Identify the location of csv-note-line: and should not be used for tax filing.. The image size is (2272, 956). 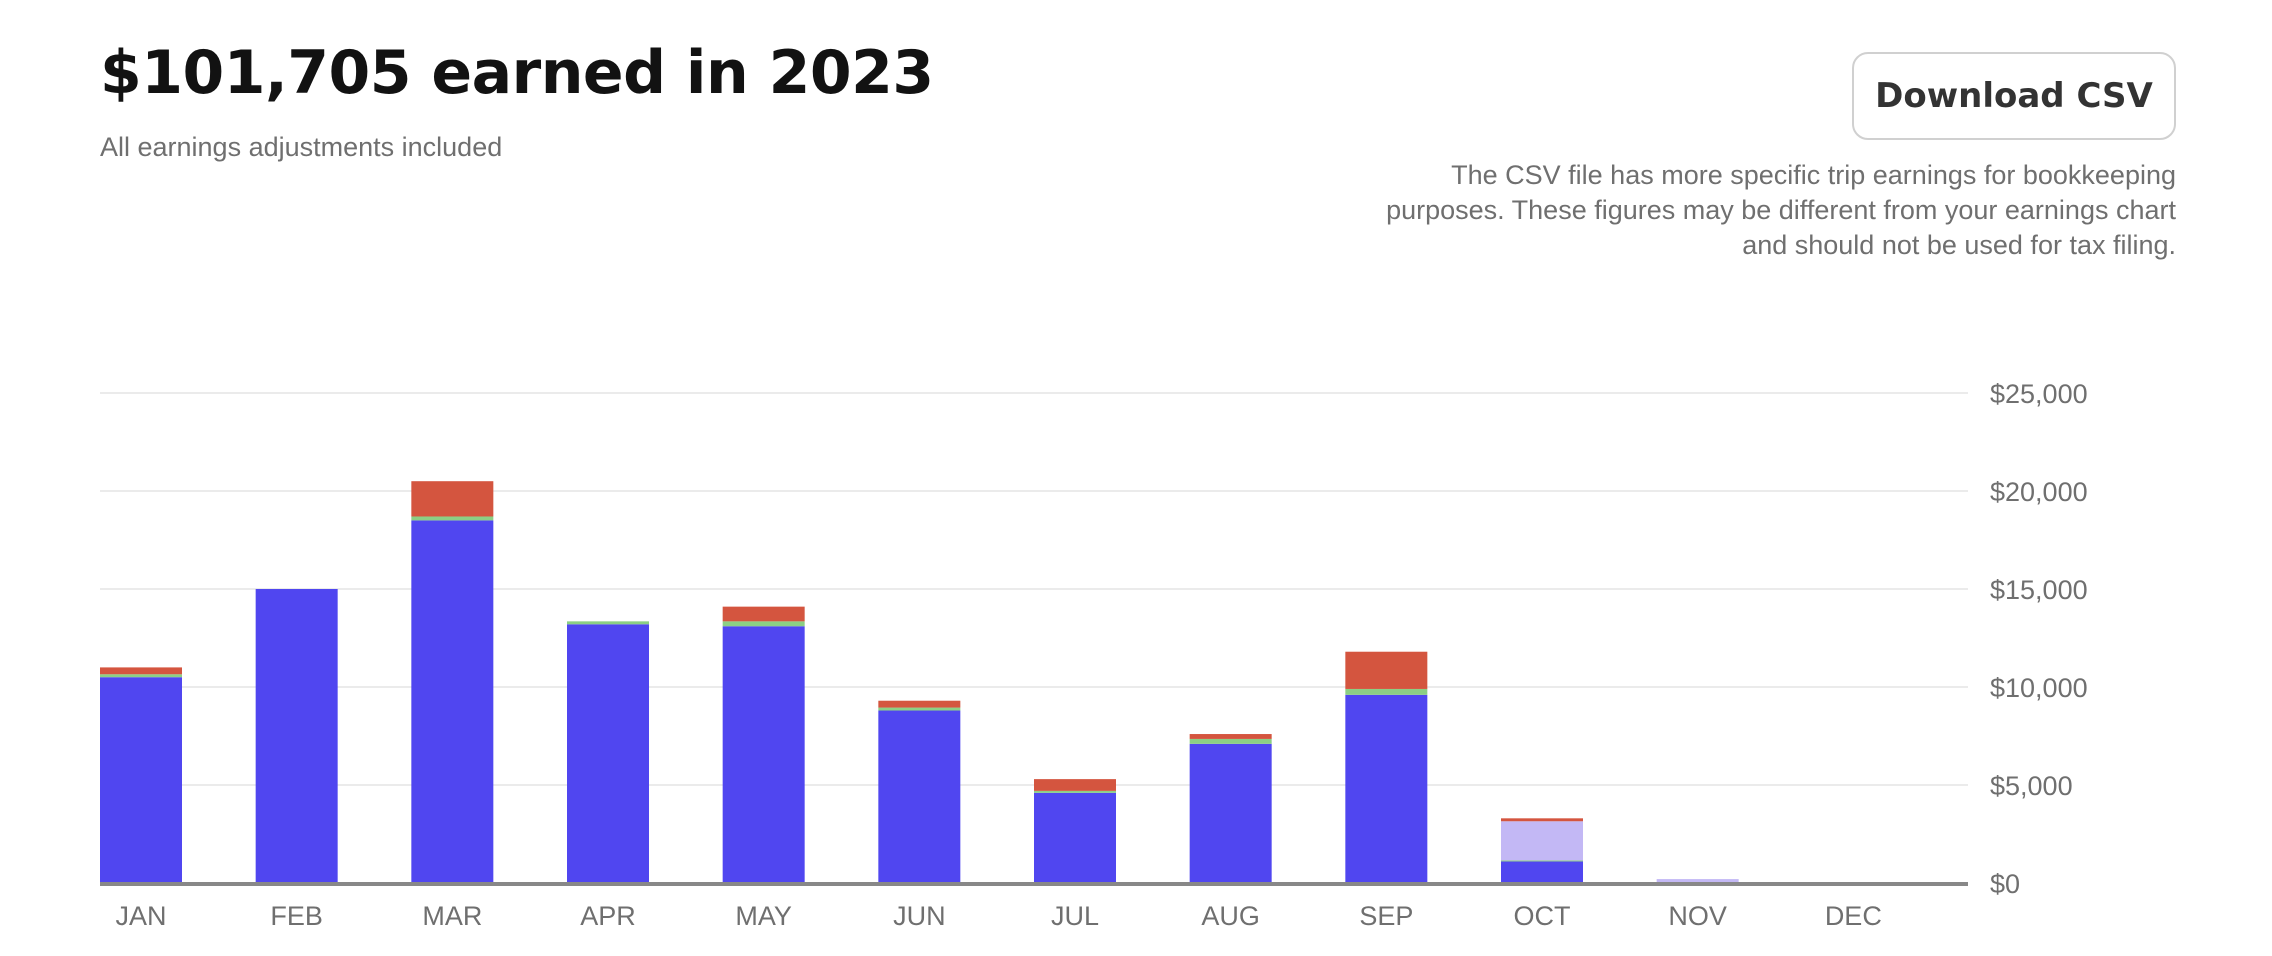
(1959, 245).